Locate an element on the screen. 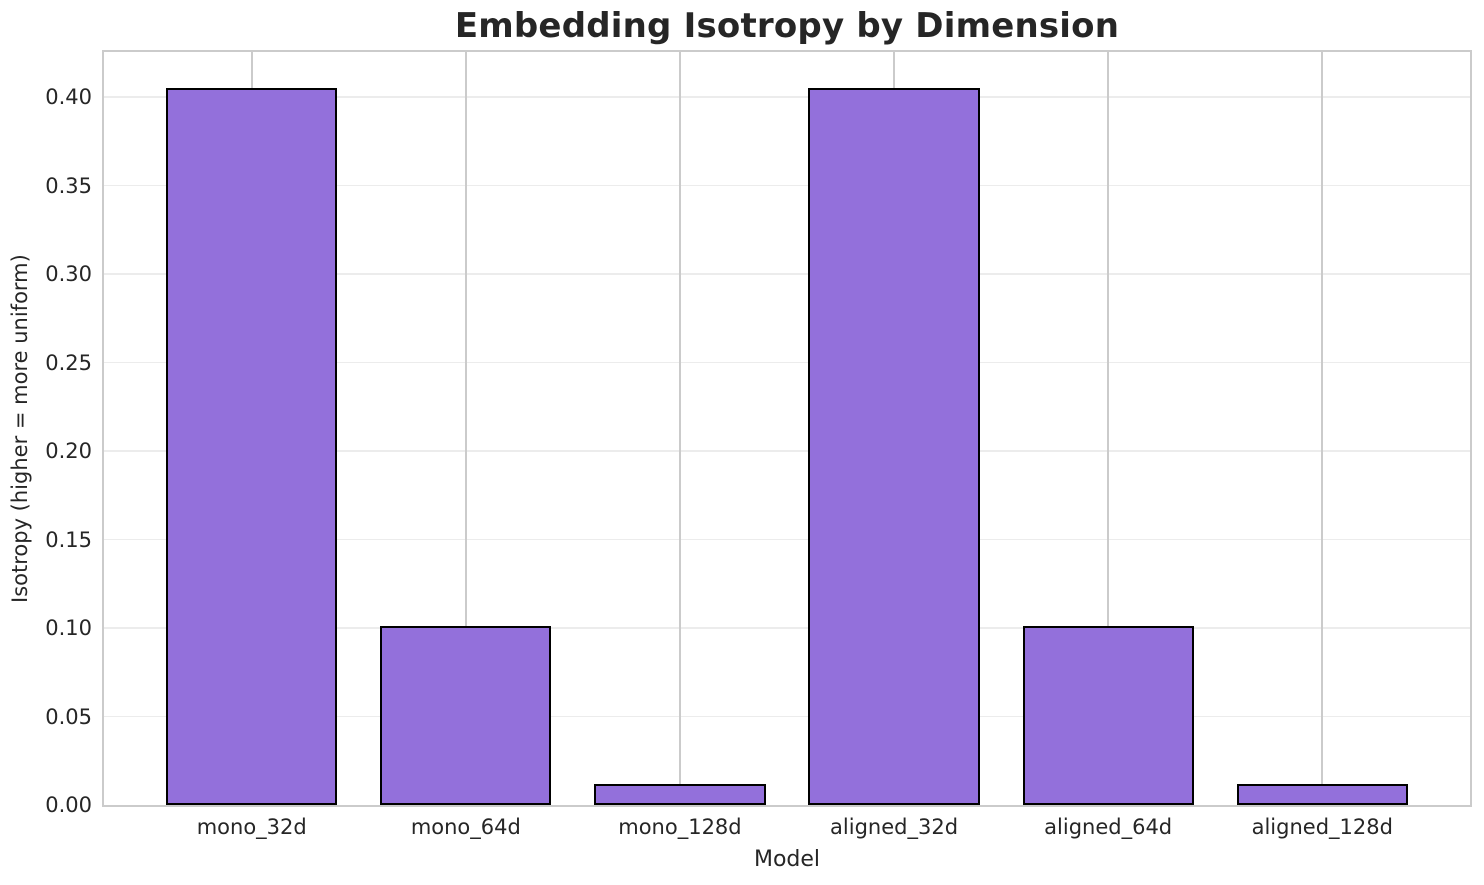 The height and width of the screenshot is (885, 1484). x-tick-label: aligned_128d is located at coordinates (1322, 827).